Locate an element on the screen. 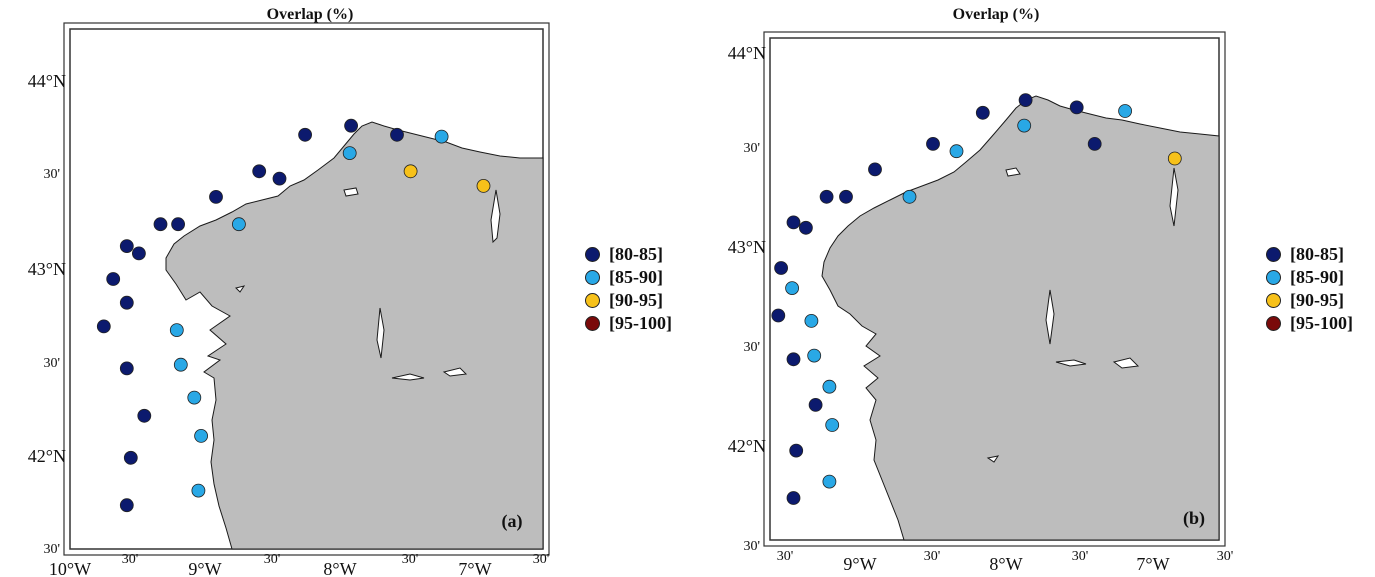 The image size is (1375, 577). panel-label: (b) is located at coordinates (1194, 518).